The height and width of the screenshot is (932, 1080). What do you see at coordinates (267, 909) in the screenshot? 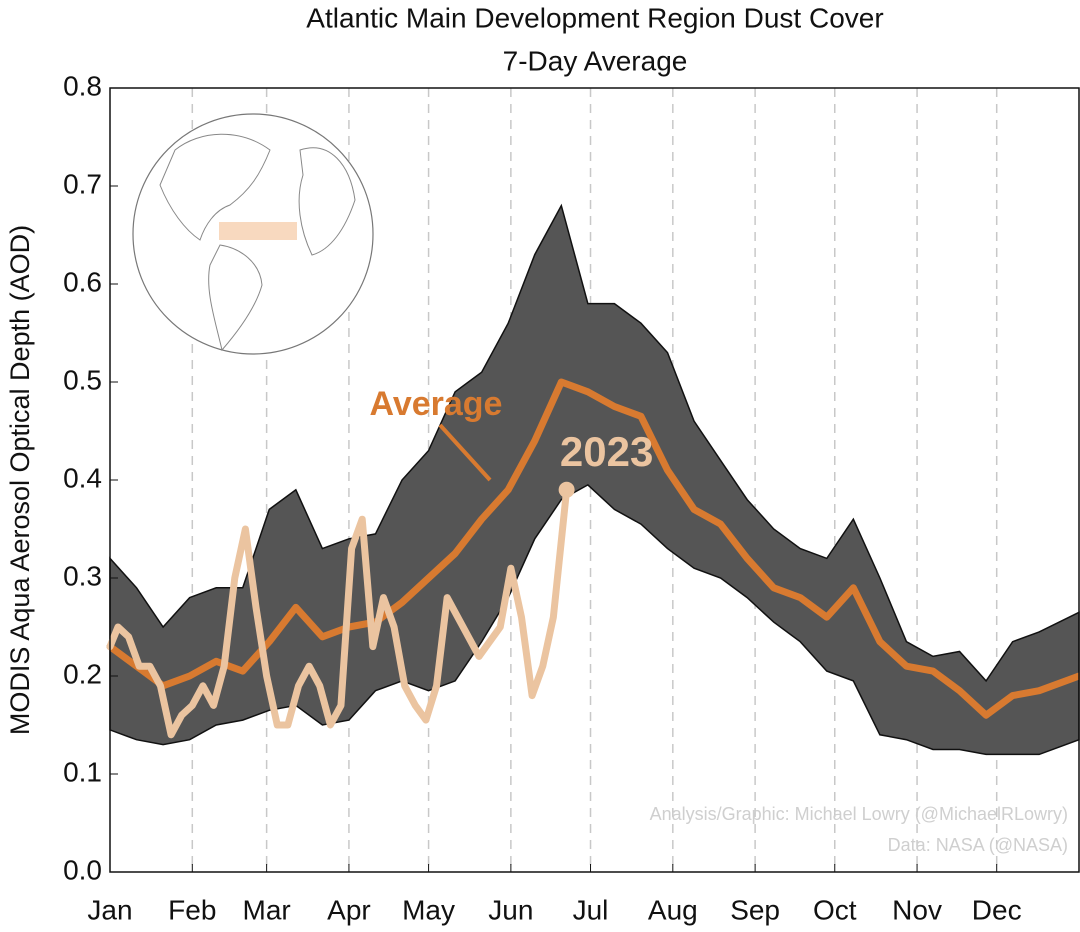
I see `x-tick-label: Mar` at bounding box center [267, 909].